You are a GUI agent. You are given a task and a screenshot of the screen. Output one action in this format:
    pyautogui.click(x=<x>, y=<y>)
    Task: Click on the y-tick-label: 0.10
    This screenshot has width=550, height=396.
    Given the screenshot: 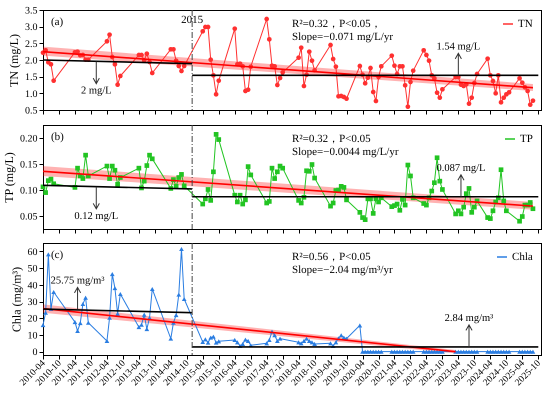 What is the action you would take?
    pyautogui.click(x=29, y=191)
    